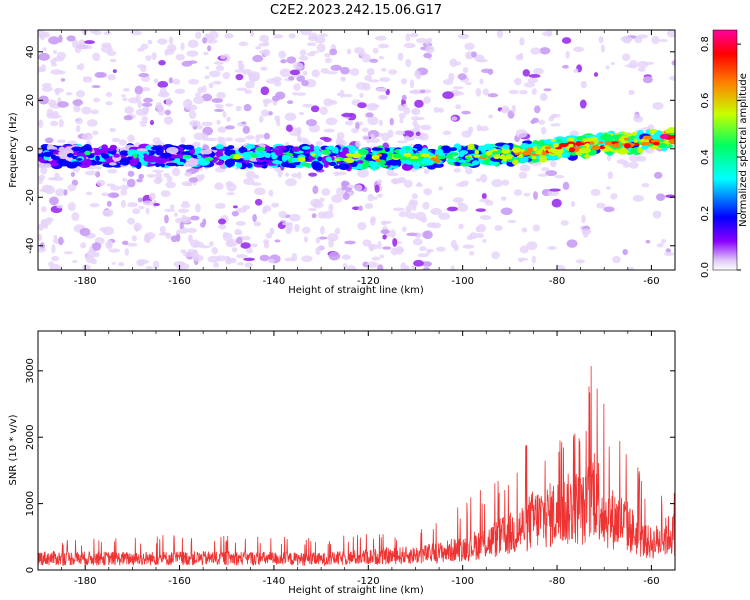  Describe the element at coordinates (705, 157) in the screenshot. I see `colorbar-tick-label: 0.4` at that location.